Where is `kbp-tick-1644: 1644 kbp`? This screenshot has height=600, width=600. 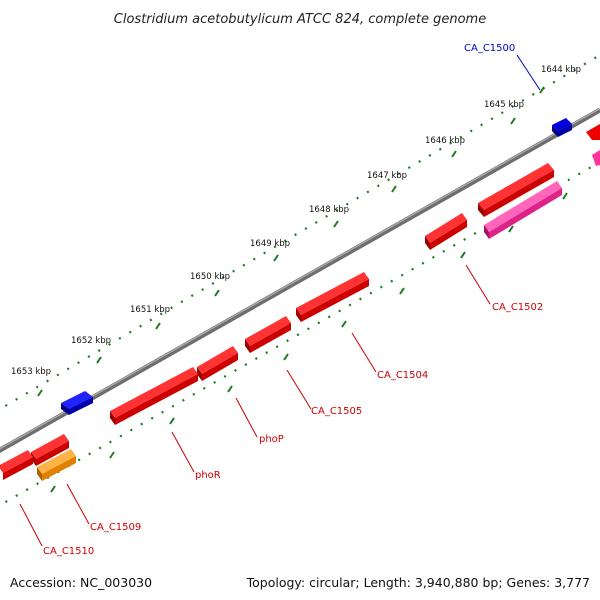
kbp-tick-1644: 1644 kbp is located at coordinates (560, 79).